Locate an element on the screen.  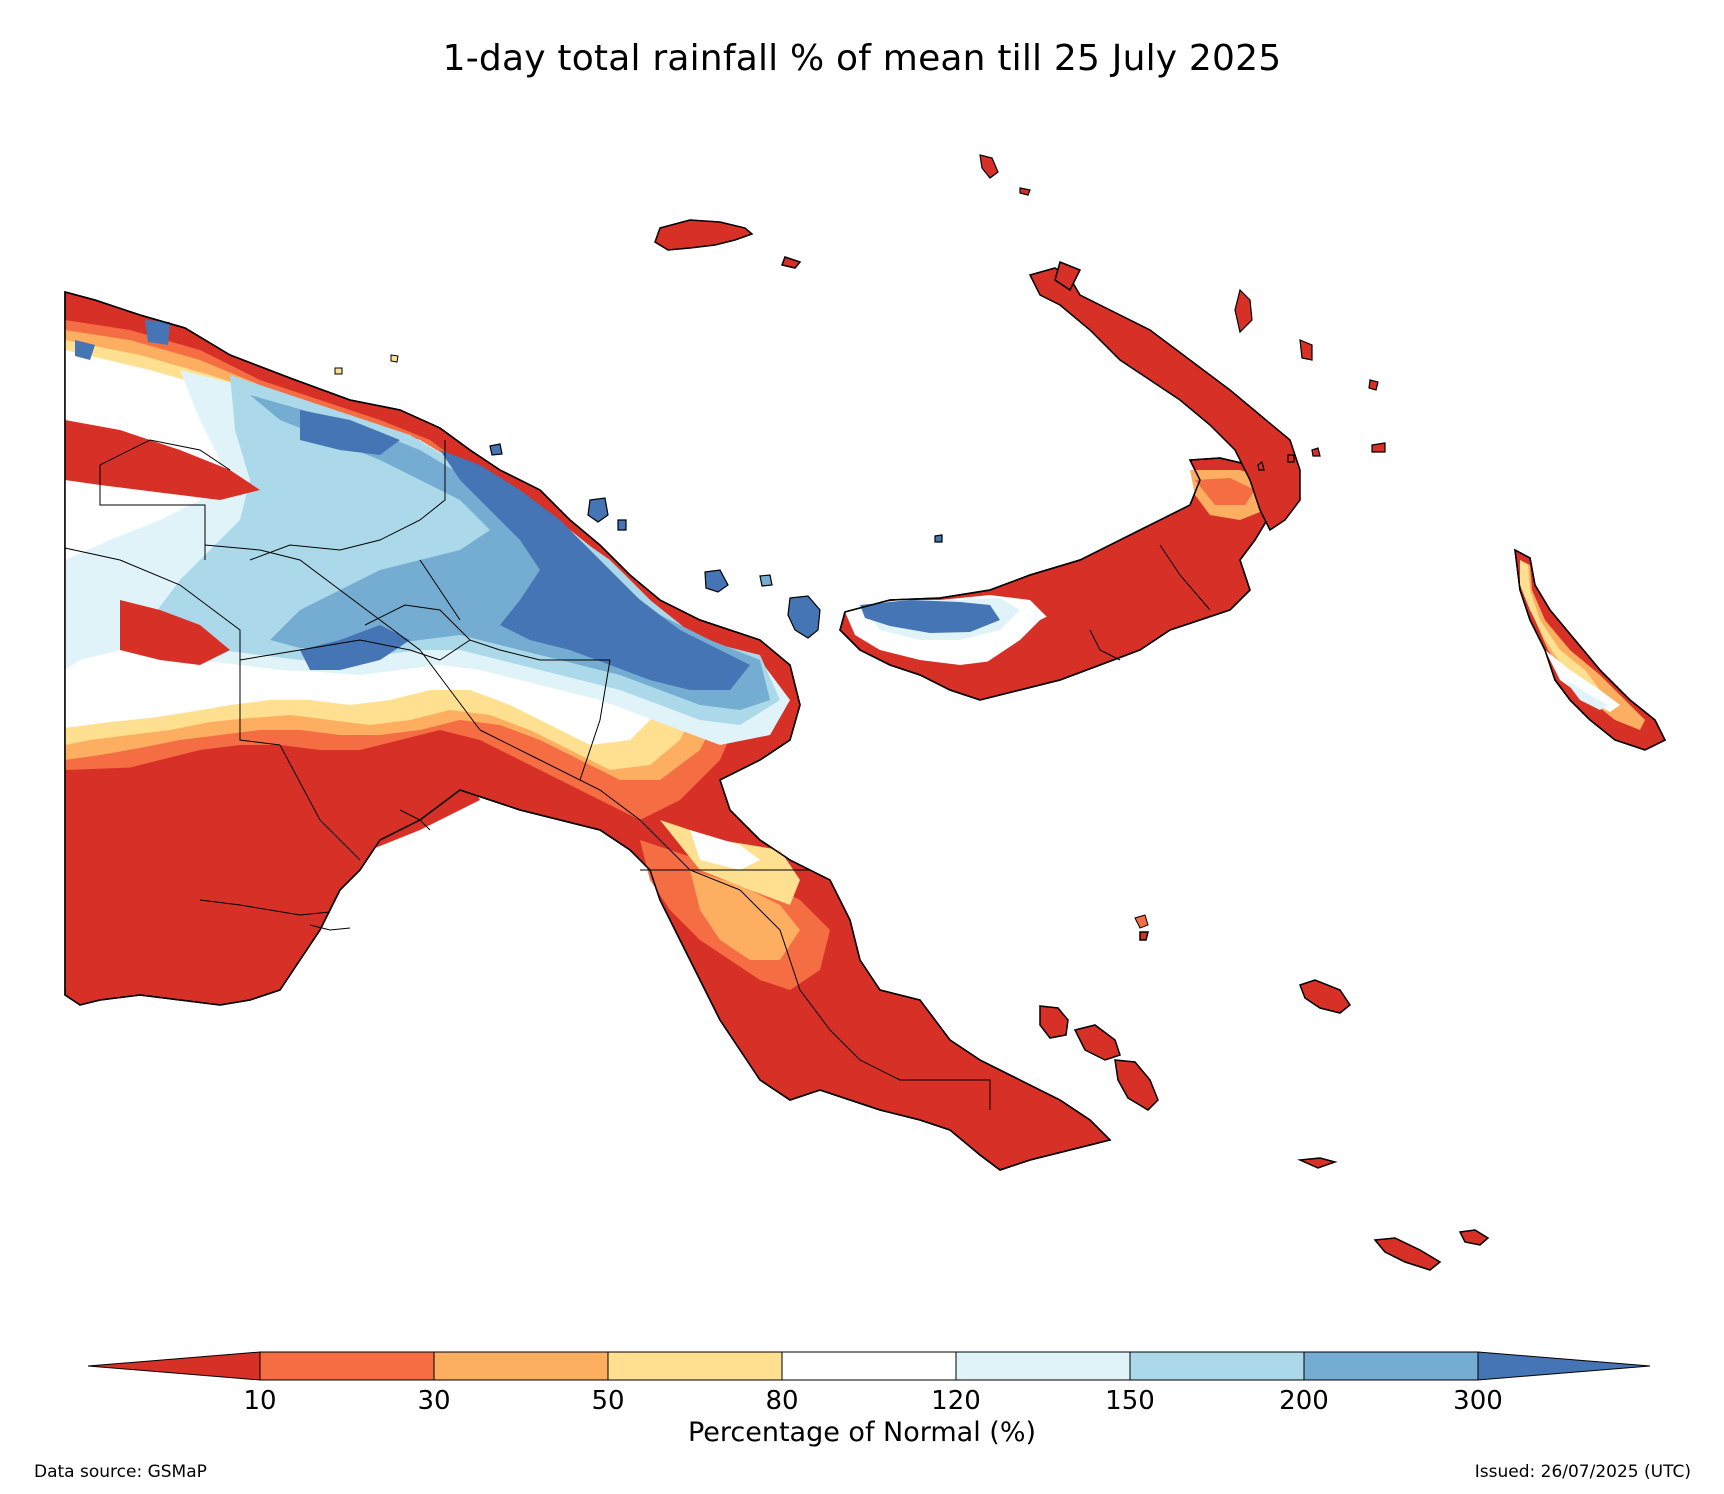
colorbar-extend-high is located at coordinates (1564, 1366).